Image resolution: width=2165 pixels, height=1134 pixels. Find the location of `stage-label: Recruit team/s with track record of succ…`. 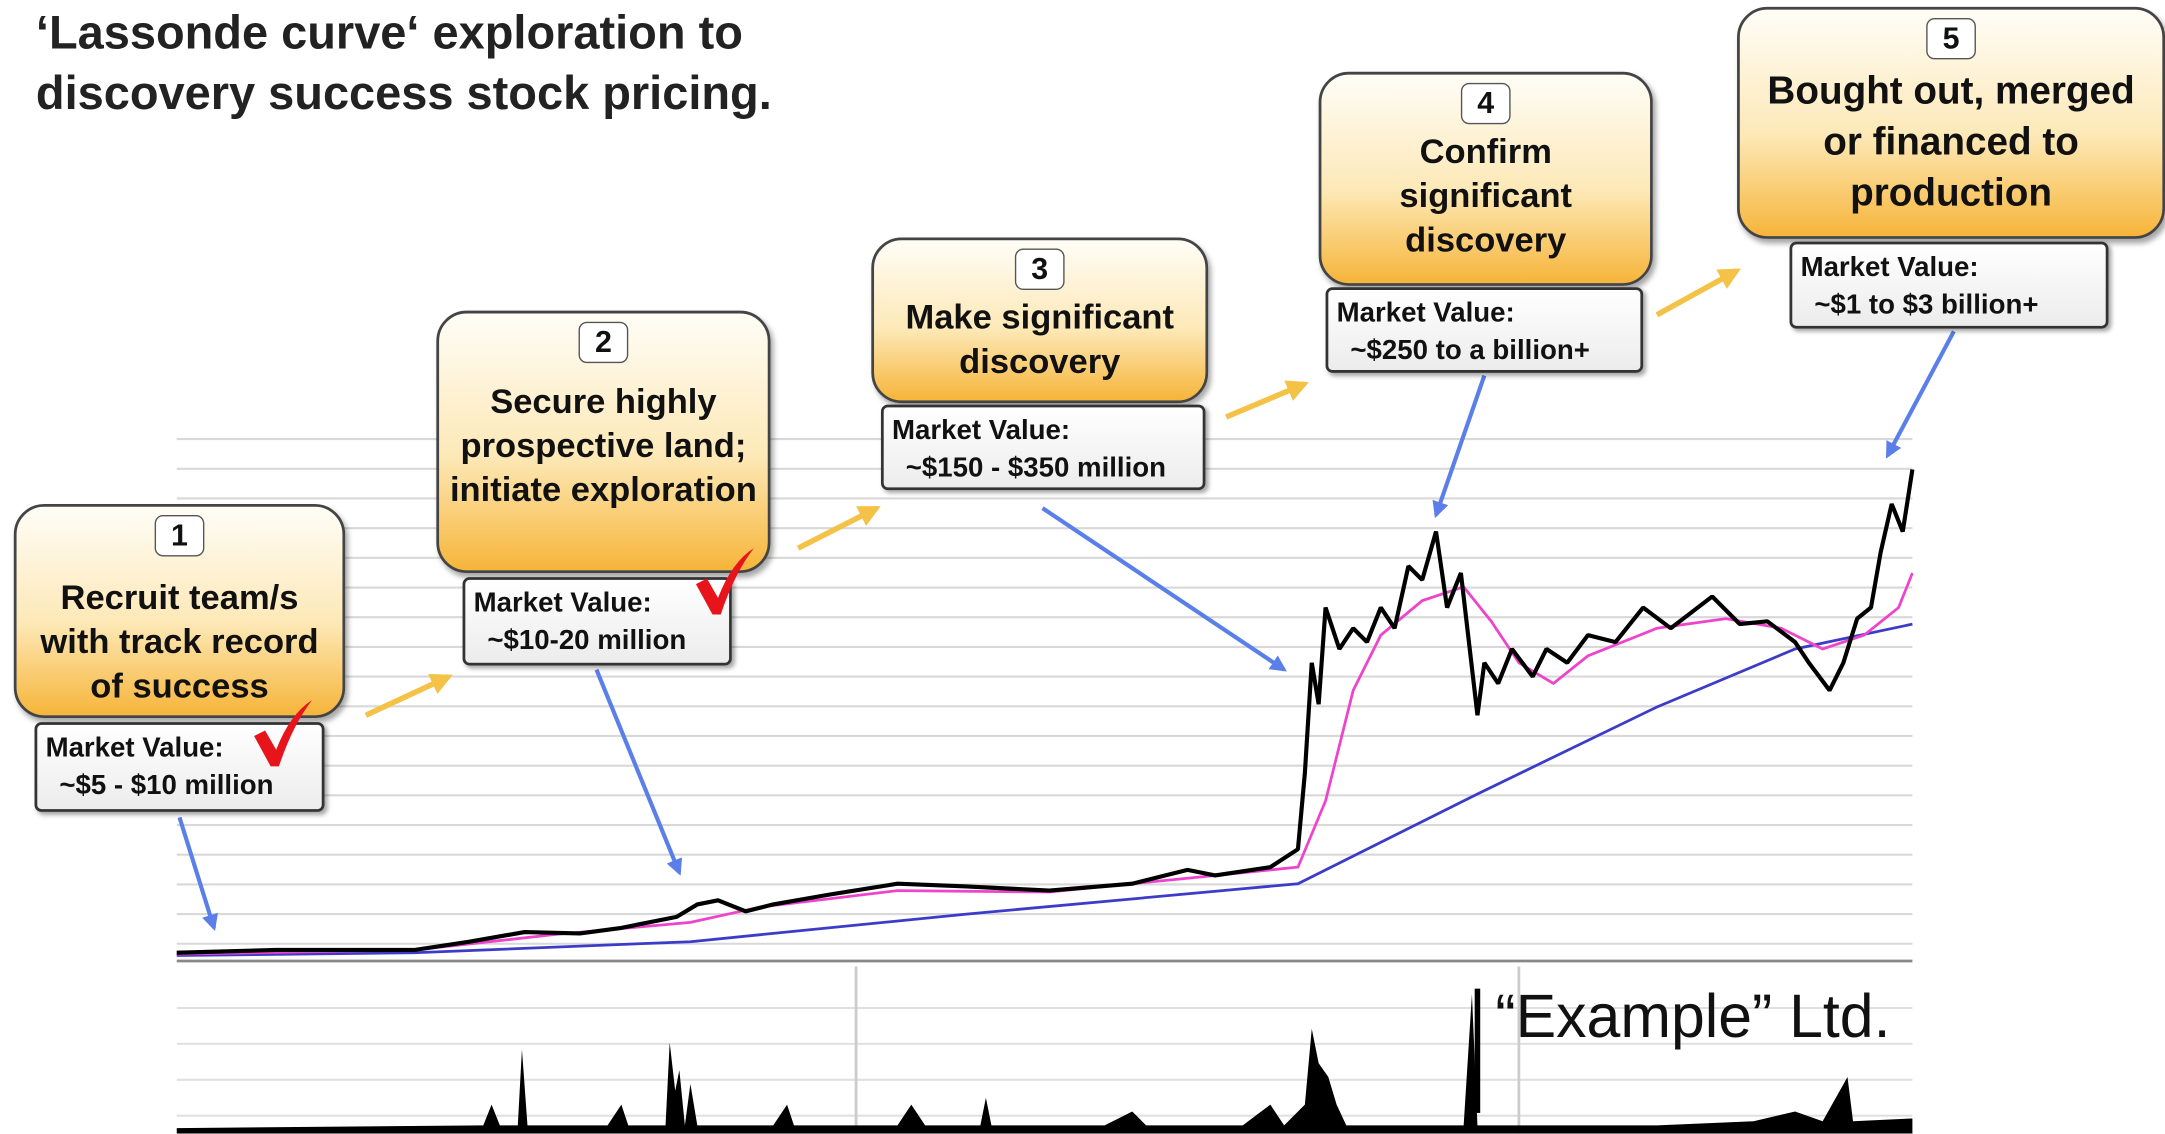

stage-label: Recruit team/s with track record of succ… is located at coordinates (179, 642).